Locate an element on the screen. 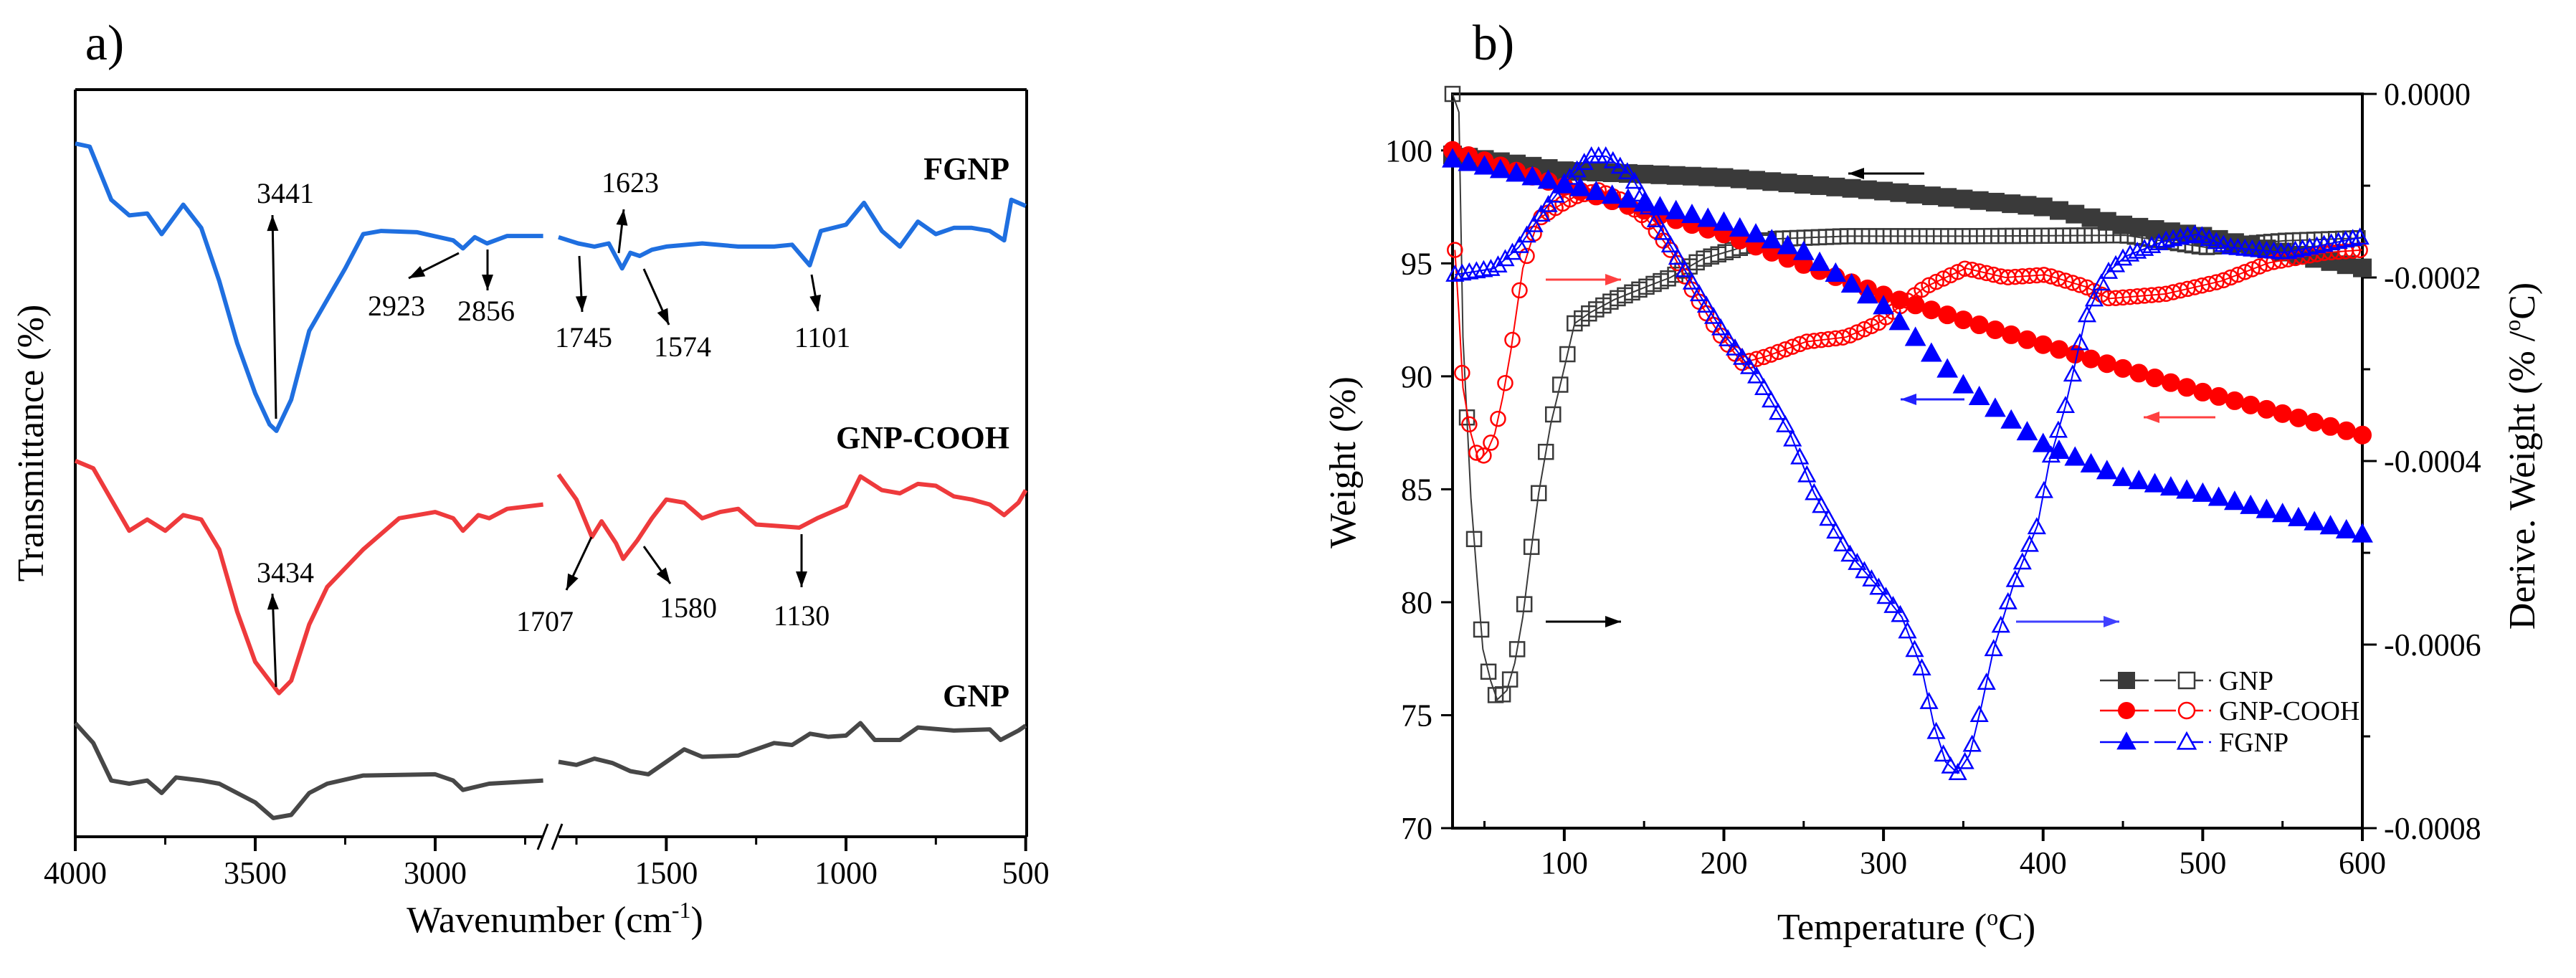  peak-label-1574: 1574 is located at coordinates (683, 347).